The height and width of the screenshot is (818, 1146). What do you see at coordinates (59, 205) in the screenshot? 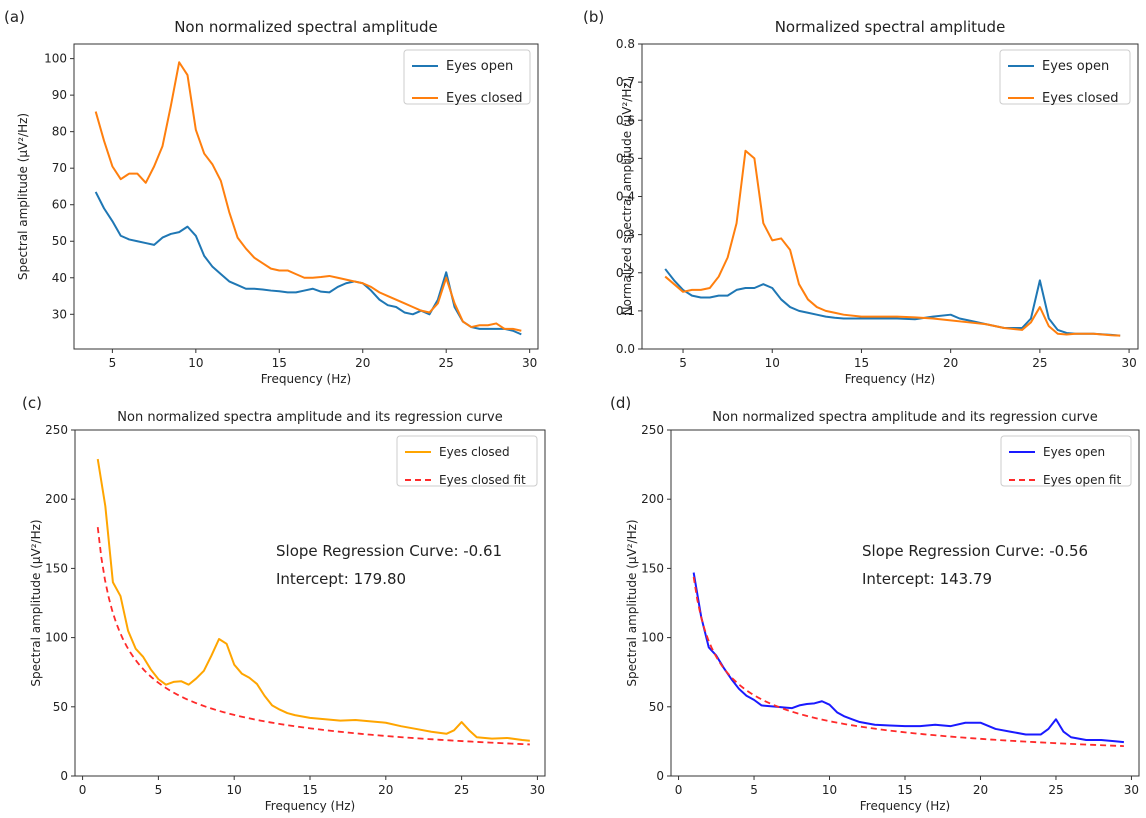
I see `y-tick-label: 60` at bounding box center [59, 205].